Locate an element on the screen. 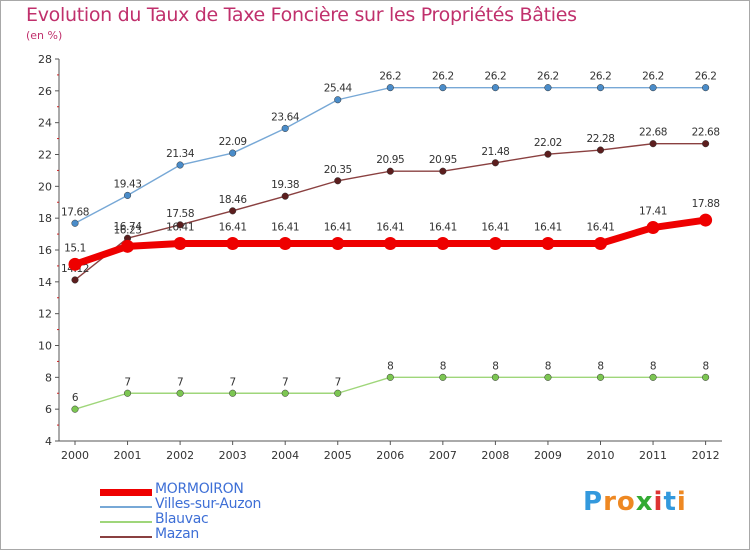  legend-label: Mazan is located at coordinates (177, 534).